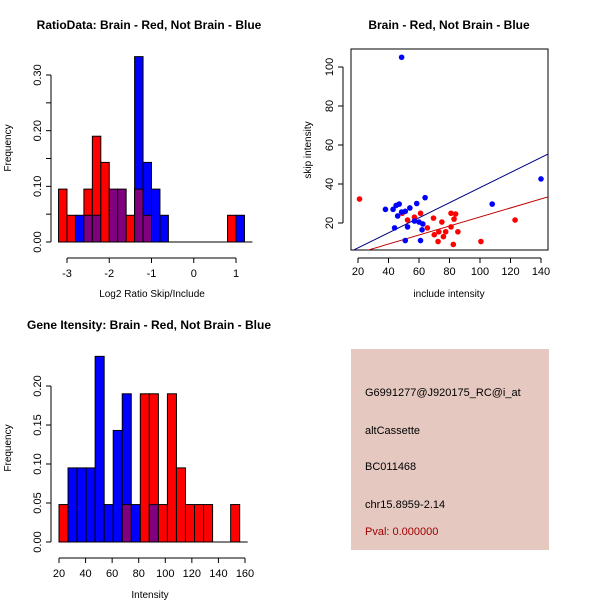  What do you see at coordinates (480, 272) in the screenshot?
I see `scatter-x-tick-label: 100` at bounding box center [480, 272].